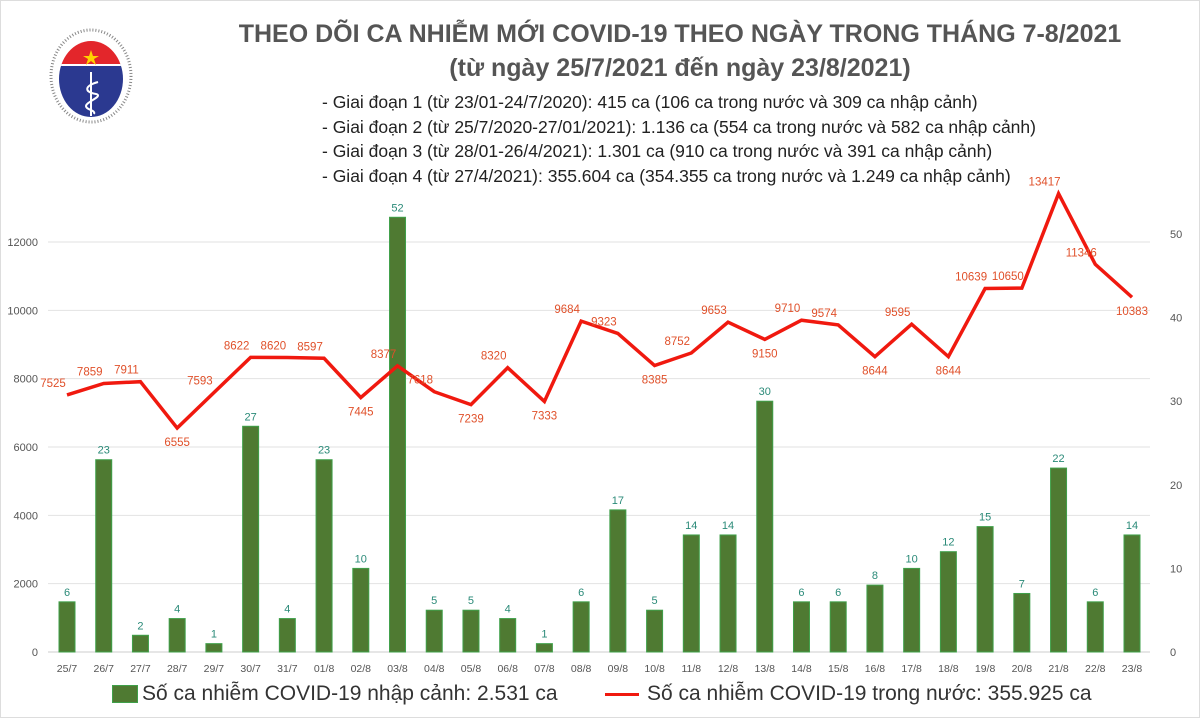  Describe the element at coordinates (898, 313) in the screenshot. I see `line-data-label: 9595` at that location.